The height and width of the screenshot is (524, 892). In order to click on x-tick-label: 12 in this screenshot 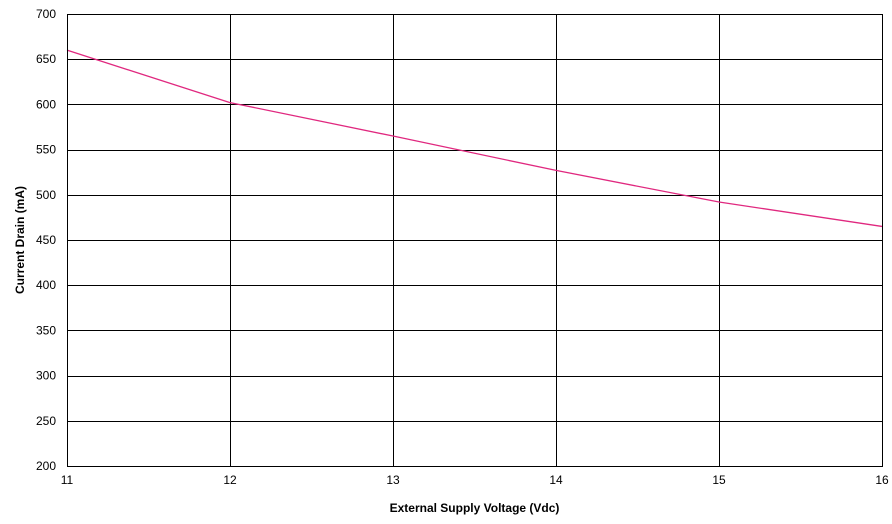, I will do `click(230, 480)`.